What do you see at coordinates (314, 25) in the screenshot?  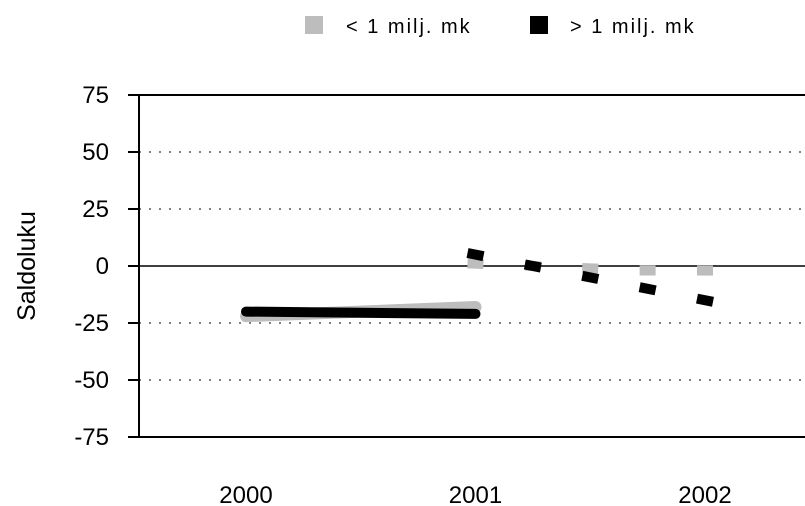 I see `legend-swatch-under-1m` at bounding box center [314, 25].